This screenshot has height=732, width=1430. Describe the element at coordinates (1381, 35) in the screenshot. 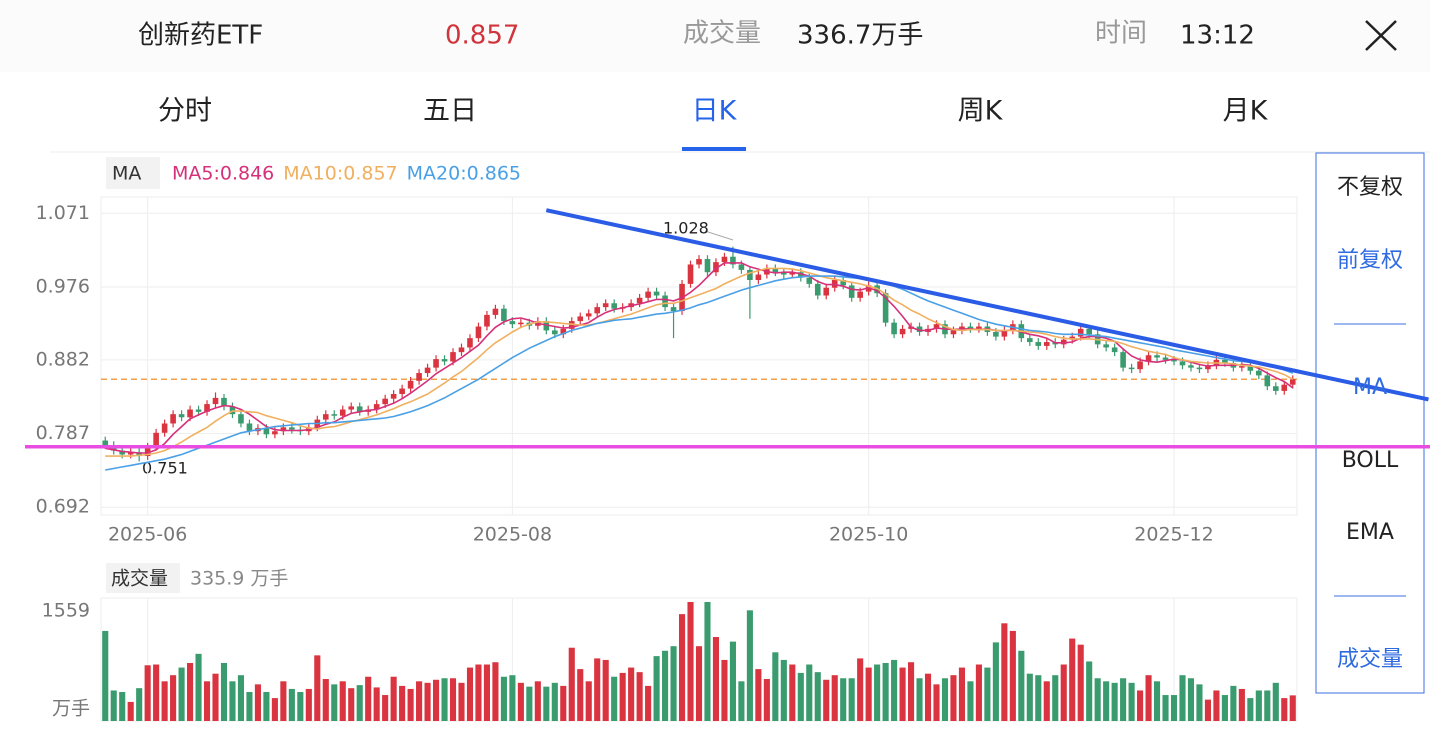

I see `close-button` at that location.